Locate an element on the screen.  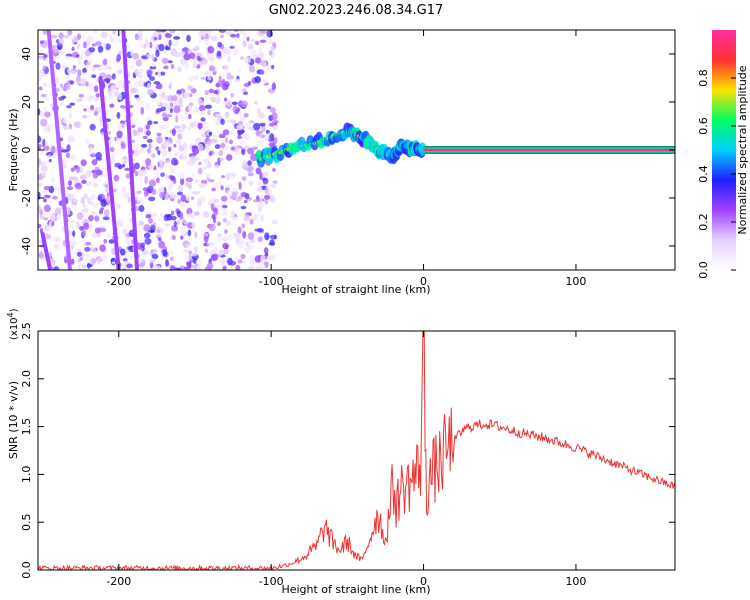
chart-title: GN02.2023.246.08.34.G17 is located at coordinates (356, 10).